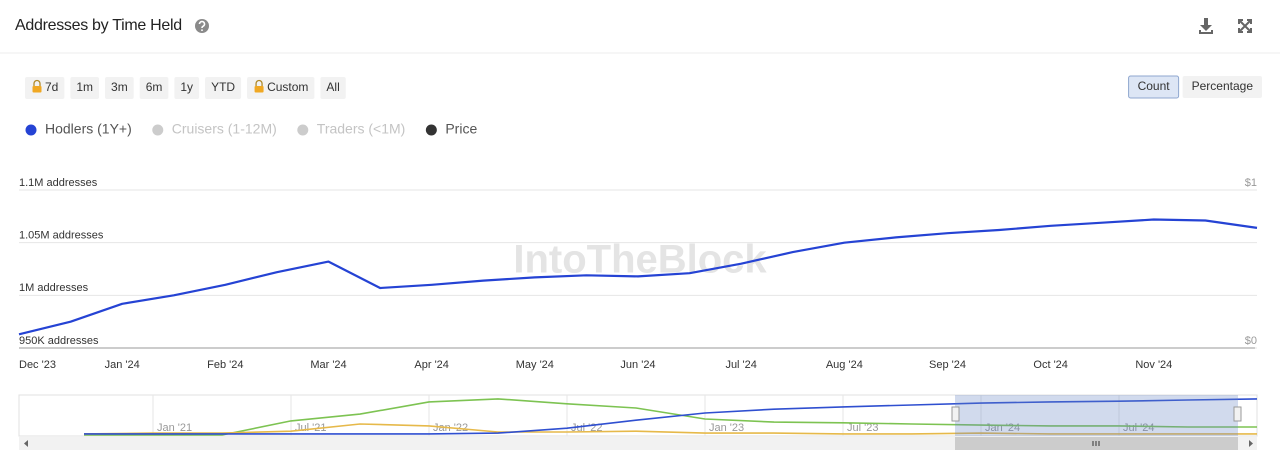  Describe the element at coordinates (174, 428) in the screenshot. I see `navigator-label: Jan '21` at that location.